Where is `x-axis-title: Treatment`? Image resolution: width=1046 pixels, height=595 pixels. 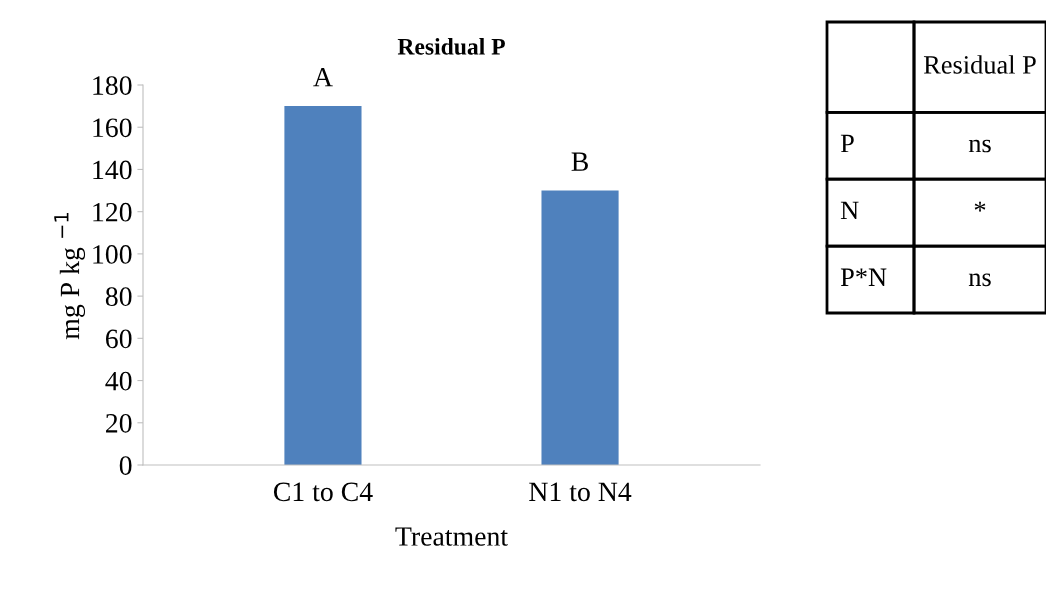 x-axis-title: Treatment is located at coordinates (451, 536).